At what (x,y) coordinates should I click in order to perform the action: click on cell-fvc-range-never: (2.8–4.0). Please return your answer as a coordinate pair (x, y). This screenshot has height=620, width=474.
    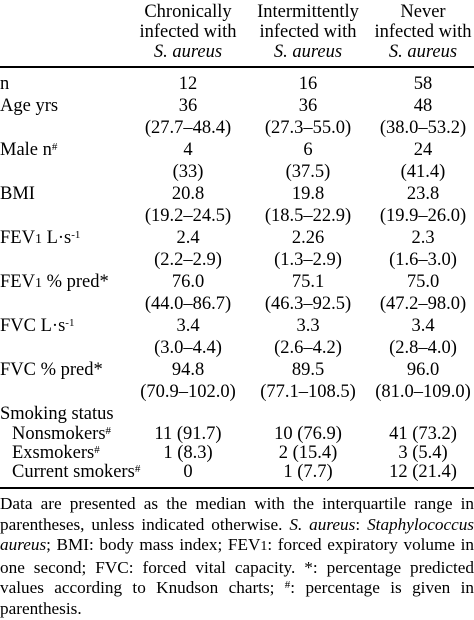
    Looking at the image, I should click on (423, 348).